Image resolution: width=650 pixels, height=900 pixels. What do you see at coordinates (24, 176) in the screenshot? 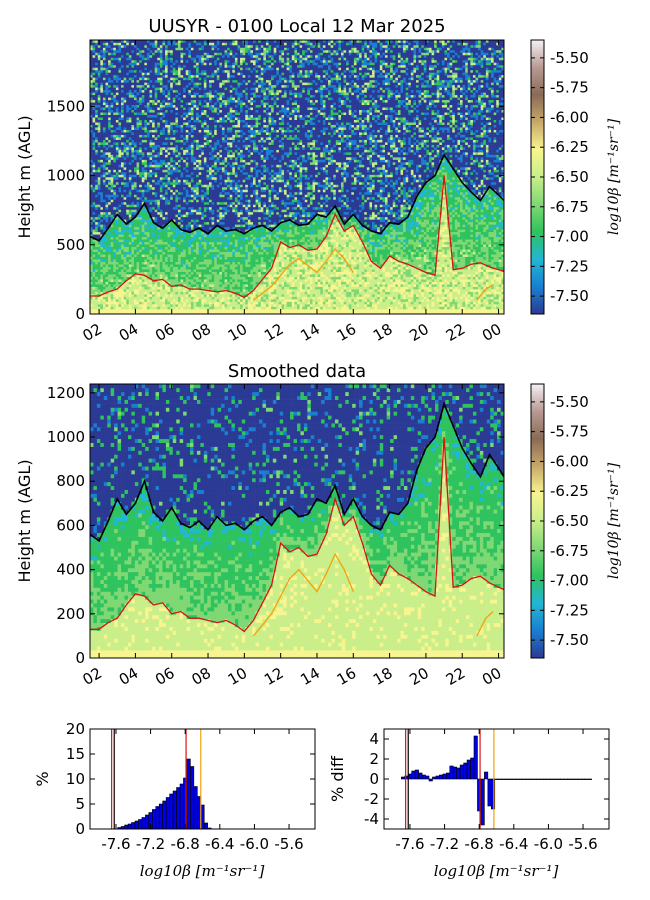
I see `y-axis-label-raw: Height m (AGL)` at bounding box center [24, 176].